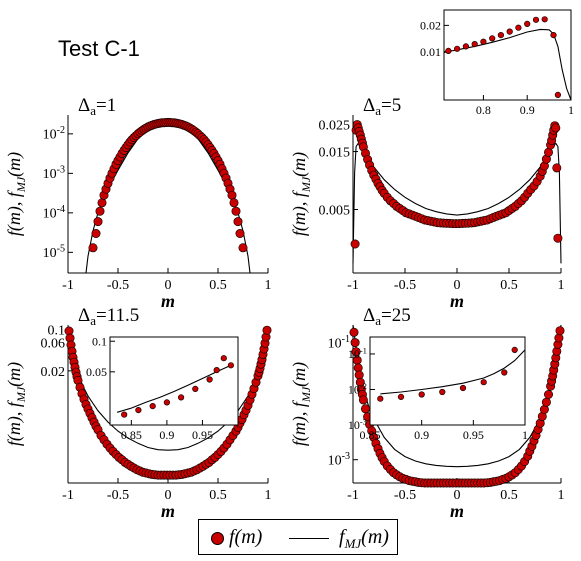  I want to click on panel-delta_a_25_inset: 0.85 0.9 0.95 1 10⁻³ 10⁻² 10⁻¹, so click(438, 389).